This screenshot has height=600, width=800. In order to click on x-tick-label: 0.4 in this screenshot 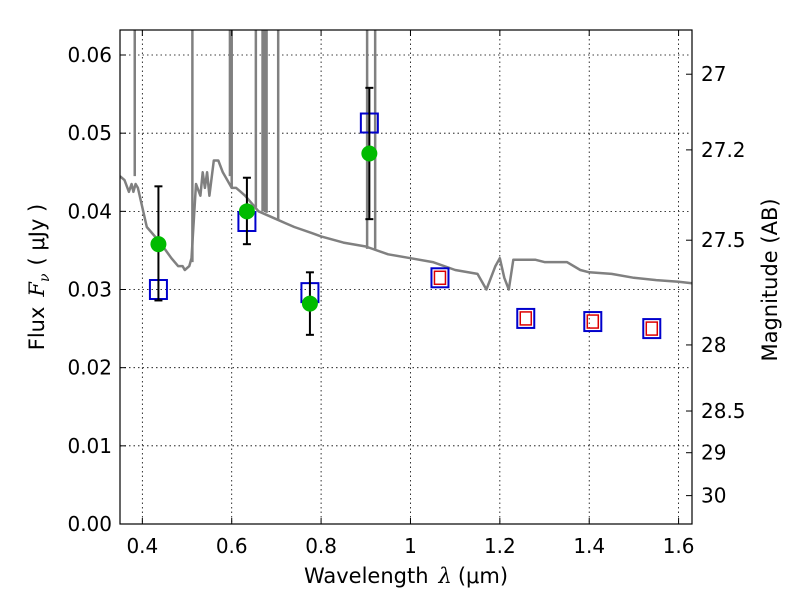, I will do `click(142, 546)`.